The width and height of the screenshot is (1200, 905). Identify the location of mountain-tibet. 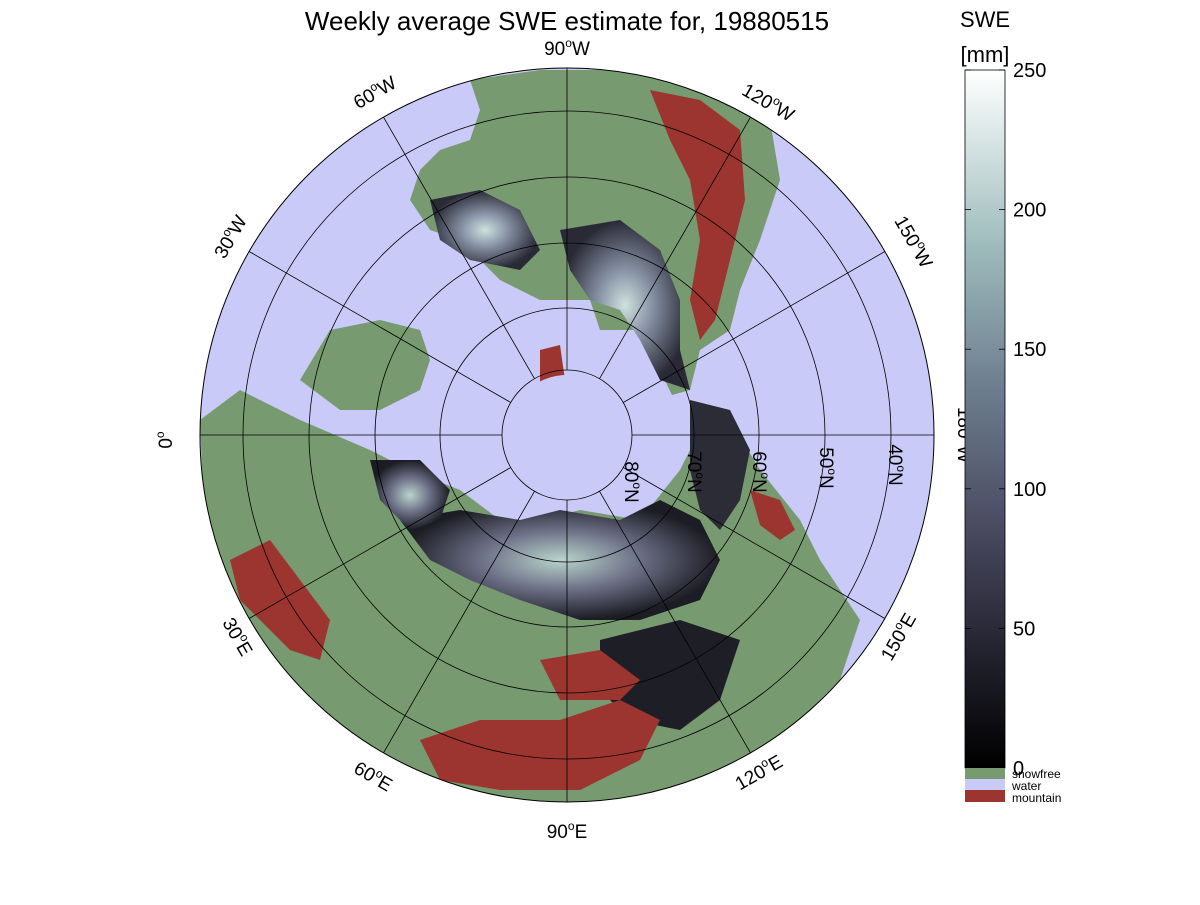
(590, 675).